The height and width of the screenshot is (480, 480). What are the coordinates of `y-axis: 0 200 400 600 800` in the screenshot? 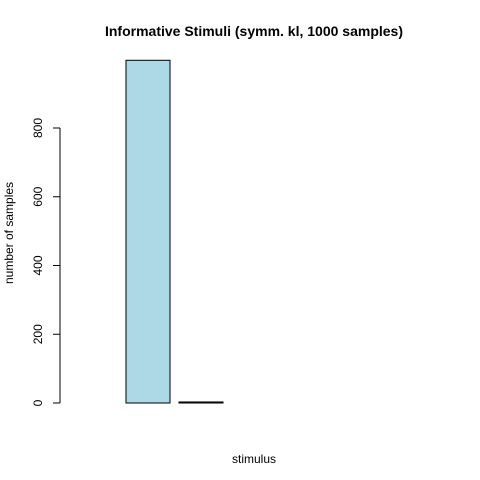 It's located at (46, 262).